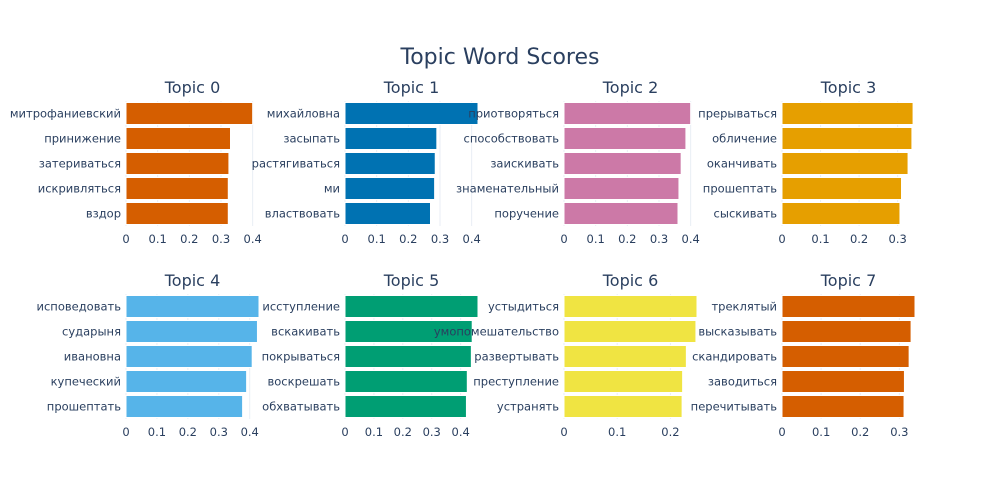 The image size is (1000, 500). I want to click on subplot-title: Topic 4, so click(192, 280).